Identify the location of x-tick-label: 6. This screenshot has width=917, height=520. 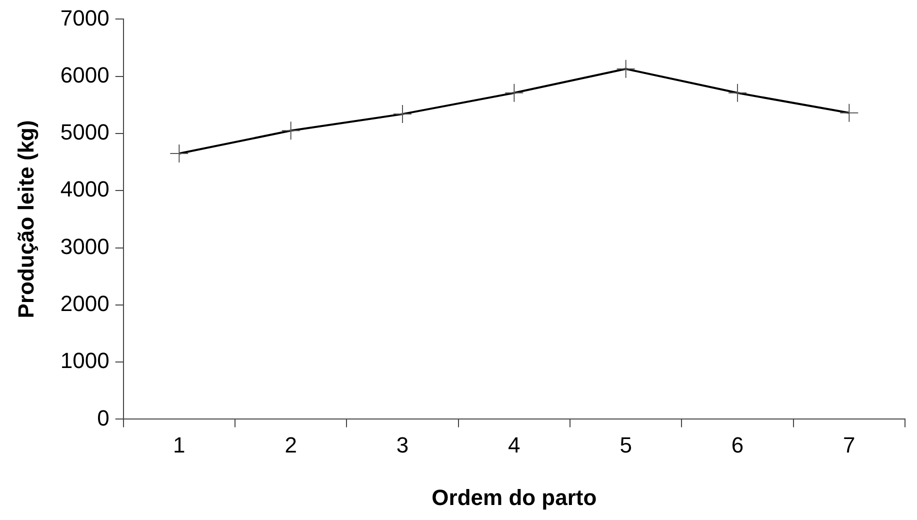
(737, 445).